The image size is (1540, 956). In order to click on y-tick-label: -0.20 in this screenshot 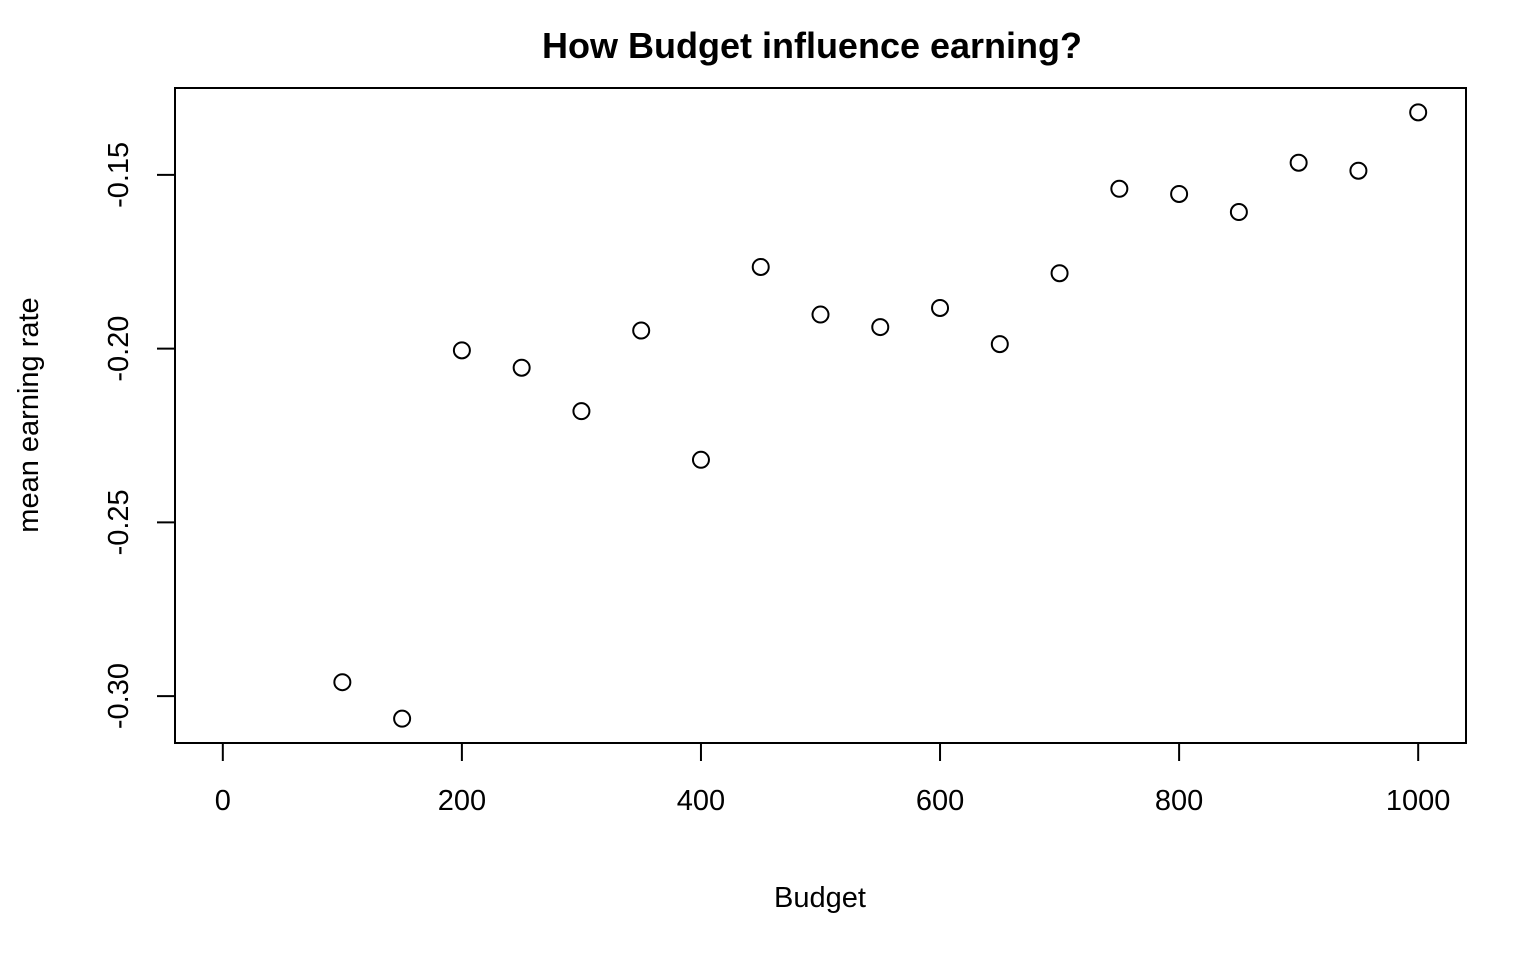, I will do `click(119, 349)`.